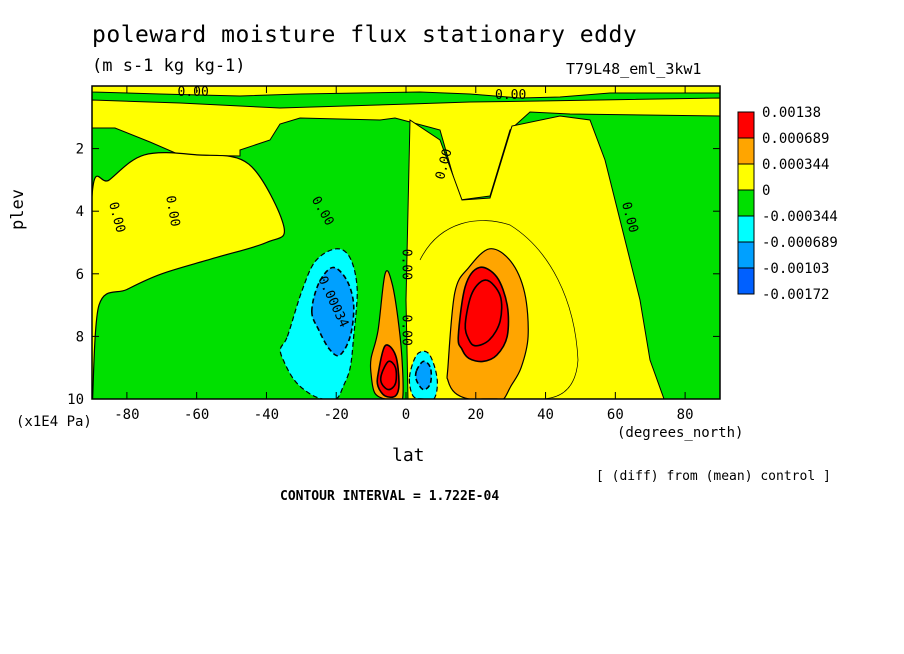 This screenshot has width=904, height=654. Describe the element at coordinates (193, 92) in the screenshot. I see `contour-label-0: 0.00` at that location.